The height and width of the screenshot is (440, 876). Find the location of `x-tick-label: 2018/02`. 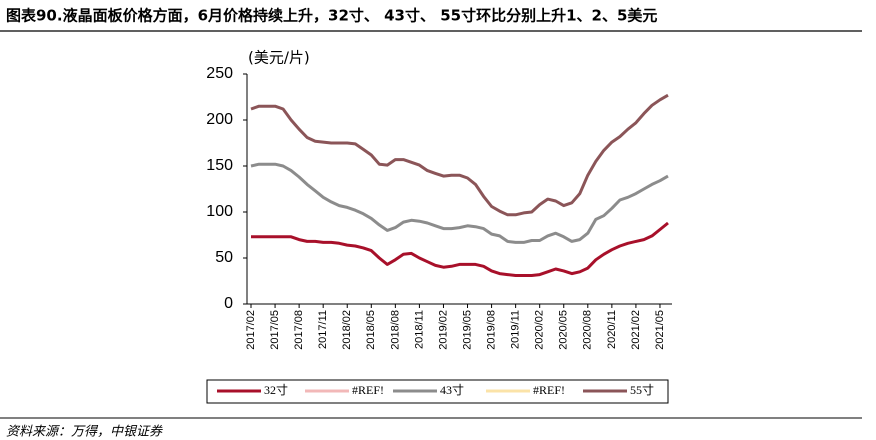

x-tick-label: 2018/02 is located at coordinates (347, 330).